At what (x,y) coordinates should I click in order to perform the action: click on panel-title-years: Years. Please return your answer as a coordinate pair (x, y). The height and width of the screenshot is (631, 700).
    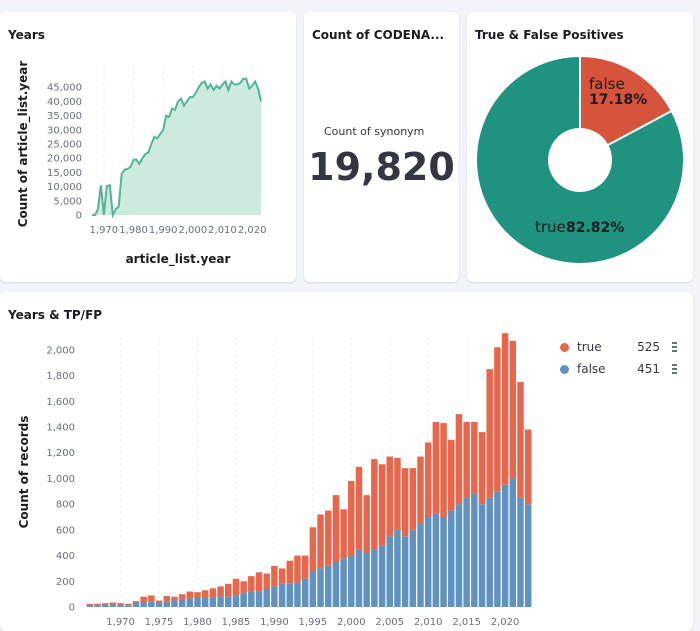
    Looking at the image, I should click on (26, 35).